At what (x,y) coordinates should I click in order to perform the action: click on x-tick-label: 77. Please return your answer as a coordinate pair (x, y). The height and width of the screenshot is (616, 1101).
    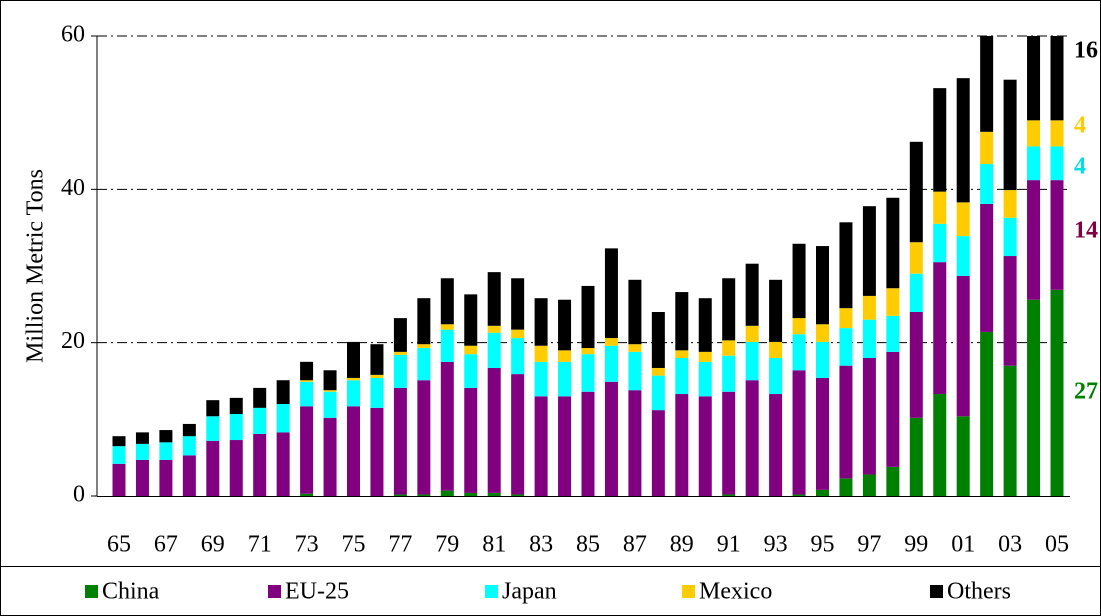
    Looking at the image, I should click on (400, 545).